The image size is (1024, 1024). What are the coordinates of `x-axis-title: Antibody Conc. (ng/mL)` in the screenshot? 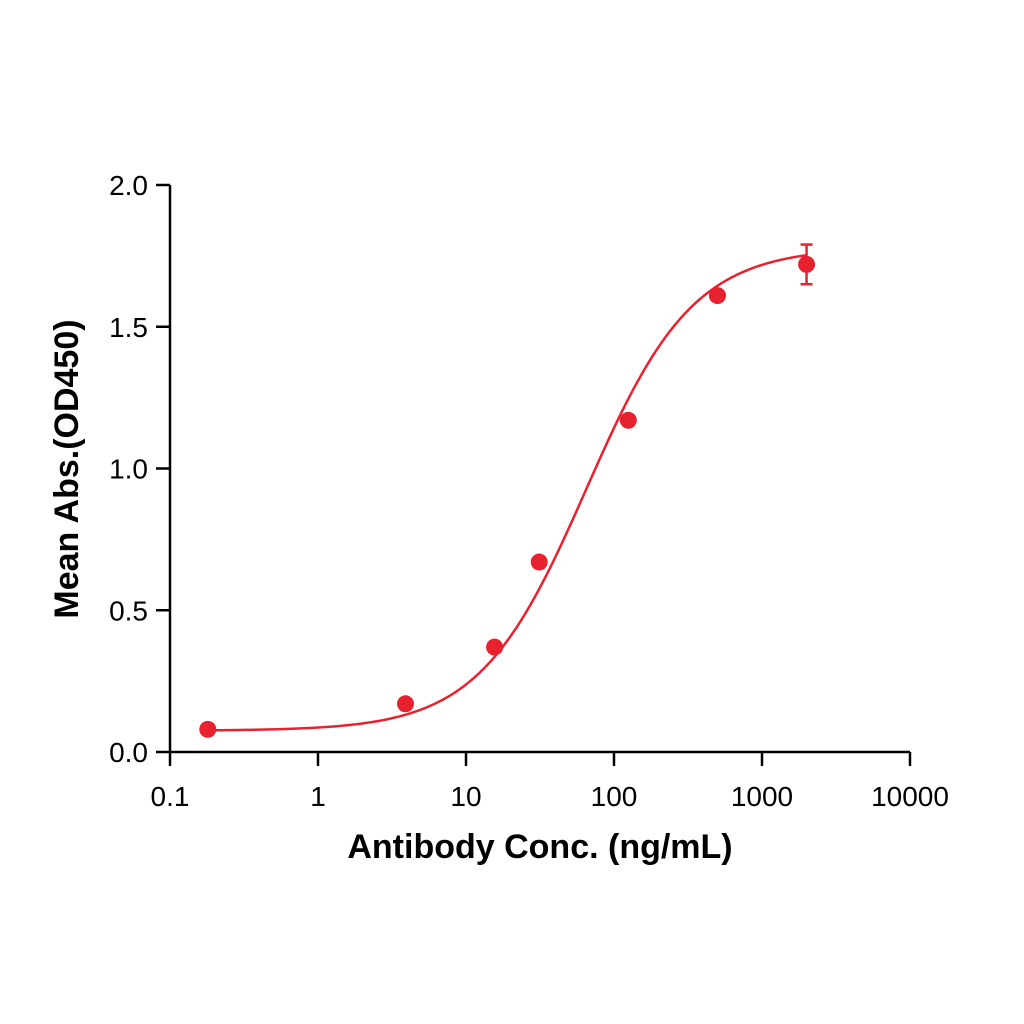 It's located at (539, 847).